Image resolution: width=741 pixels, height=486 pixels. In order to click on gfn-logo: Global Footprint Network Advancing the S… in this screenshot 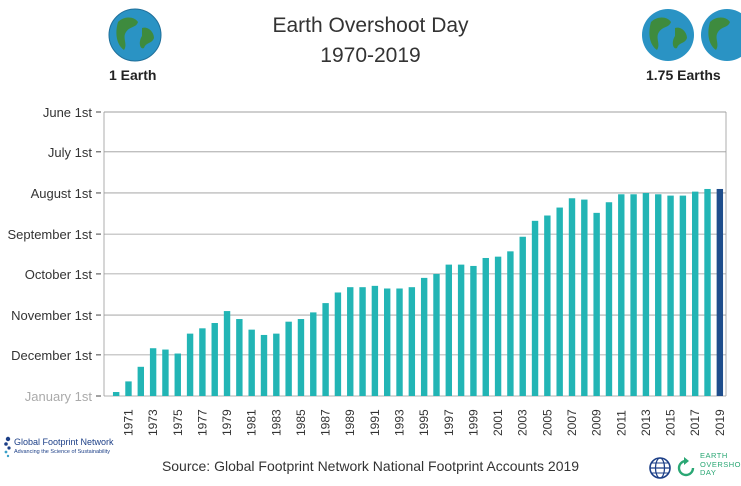, I will do `click(62, 454)`.